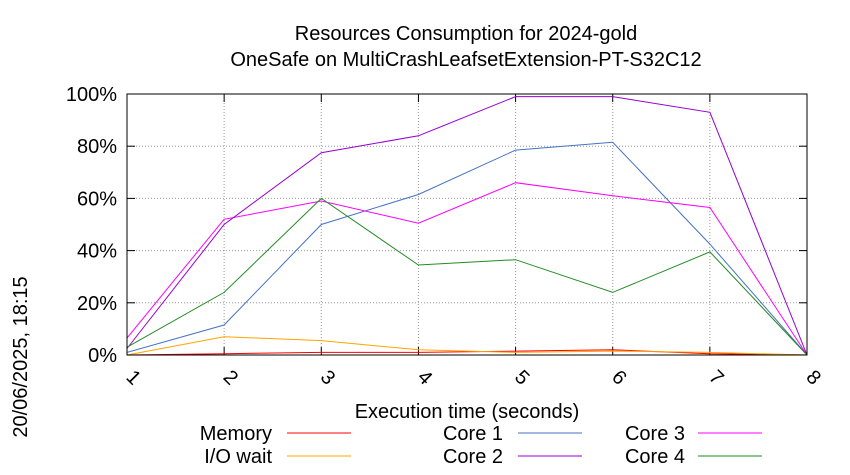 This screenshot has width=850, height=475. What do you see at coordinates (655, 457) in the screenshot?
I see `legend-label: Core 4` at bounding box center [655, 457].